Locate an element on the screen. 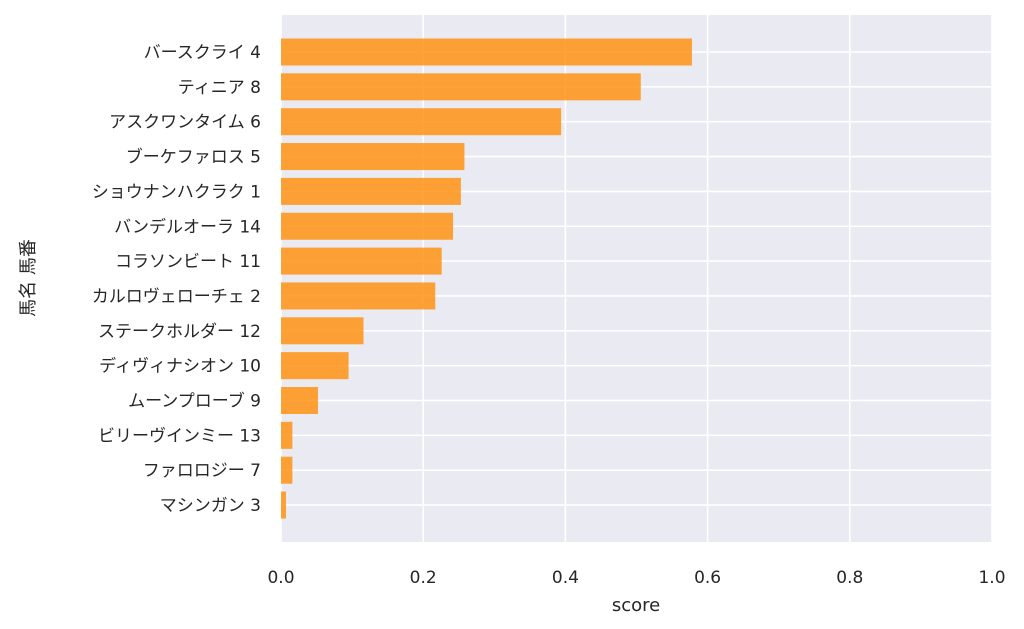  y-tick-label: カルロヴェローチェ 2 is located at coordinates (176, 297).